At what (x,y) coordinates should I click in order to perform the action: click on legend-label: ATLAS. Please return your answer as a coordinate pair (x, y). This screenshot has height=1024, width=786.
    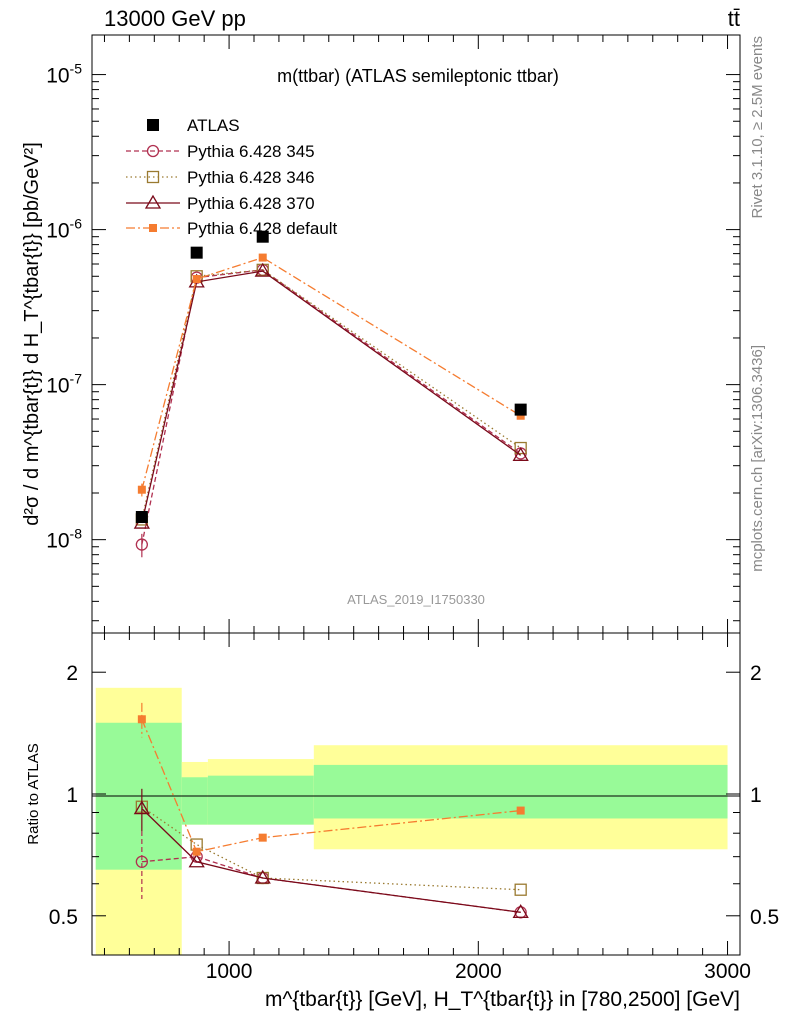
    Looking at the image, I should click on (213, 125).